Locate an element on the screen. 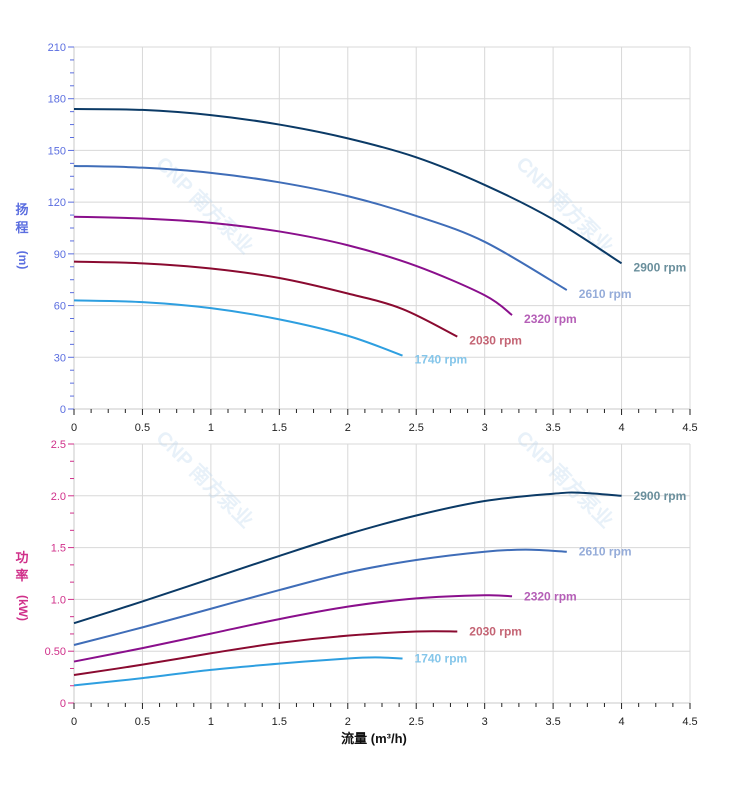 The image size is (752, 797). y-axis-title-part: 程 is located at coordinates (21, 227).